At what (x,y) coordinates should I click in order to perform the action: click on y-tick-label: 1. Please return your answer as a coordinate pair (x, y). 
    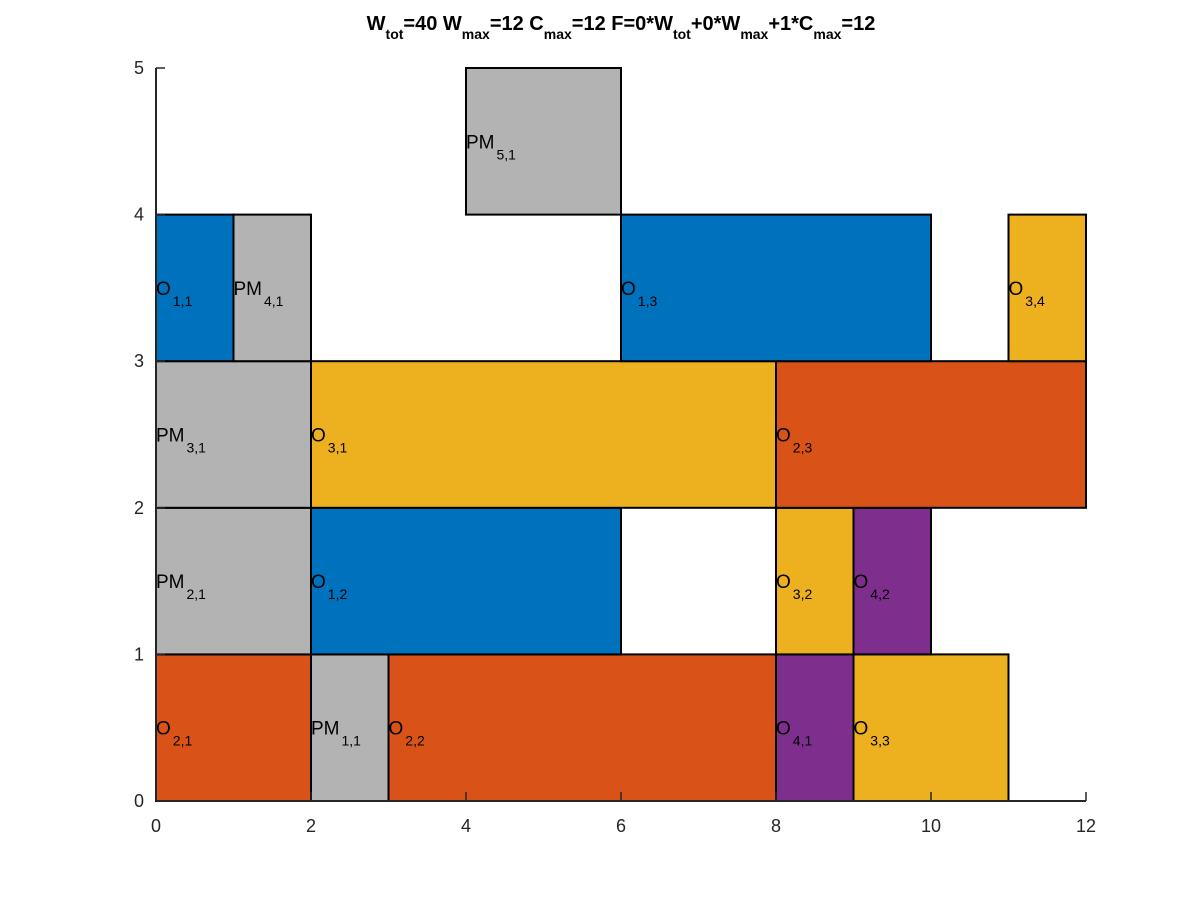
    Looking at the image, I should click on (139, 654).